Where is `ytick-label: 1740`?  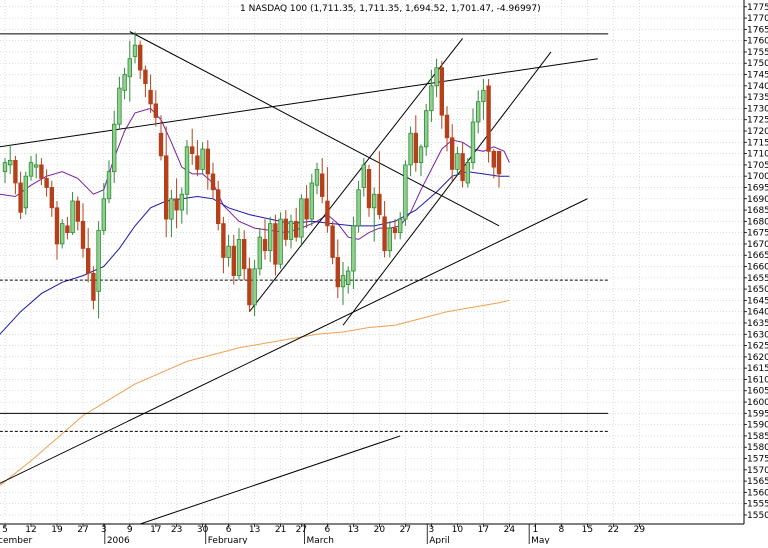
ytick-label: 1740 is located at coordinates (757, 87).